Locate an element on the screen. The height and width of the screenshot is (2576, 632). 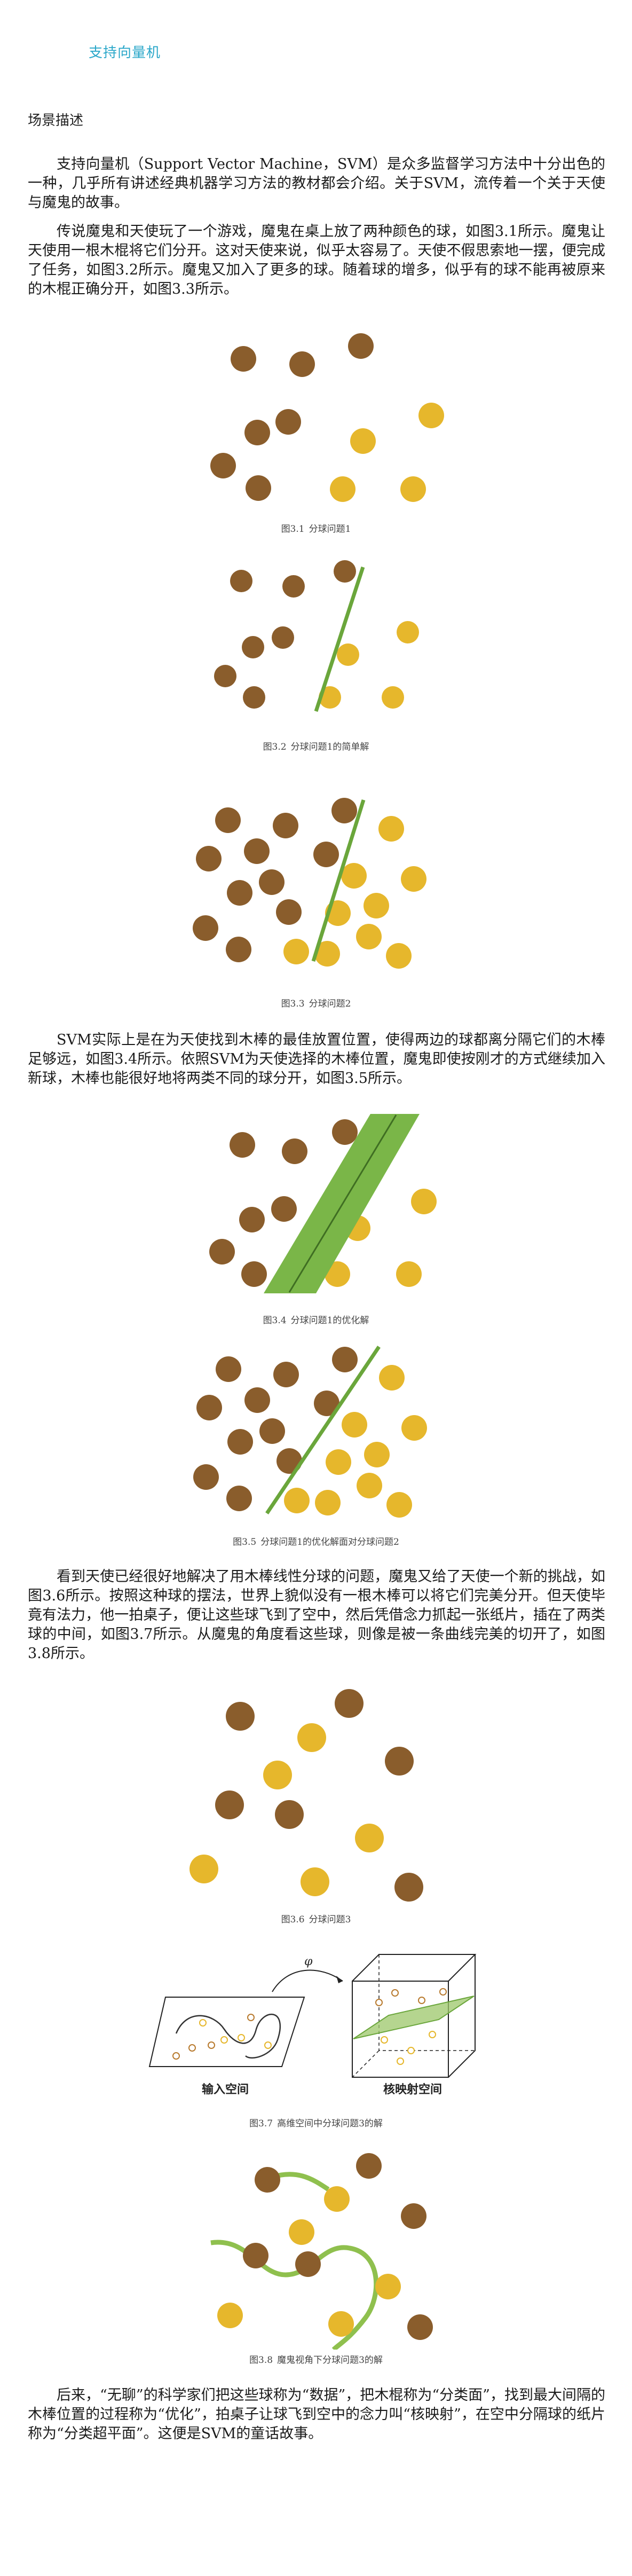
figure-caption-3-3: 图3.3 分球问题2 is located at coordinates (316, 1004).